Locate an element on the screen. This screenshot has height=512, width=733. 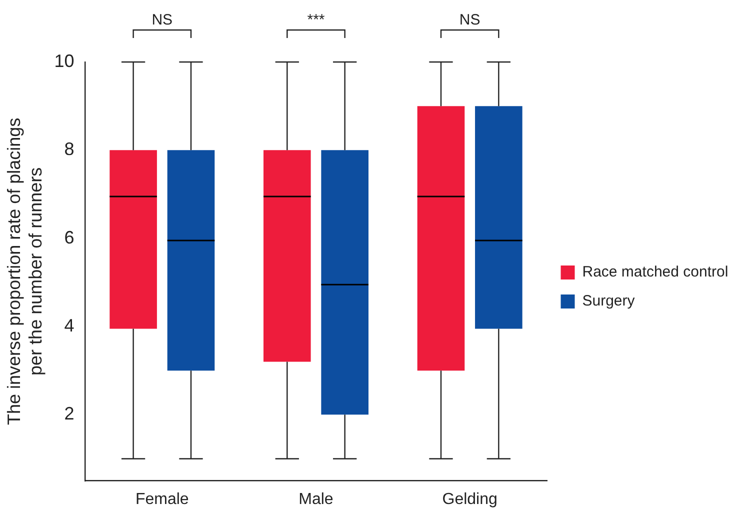
y-tick-label: 8 is located at coordinates (69, 149).